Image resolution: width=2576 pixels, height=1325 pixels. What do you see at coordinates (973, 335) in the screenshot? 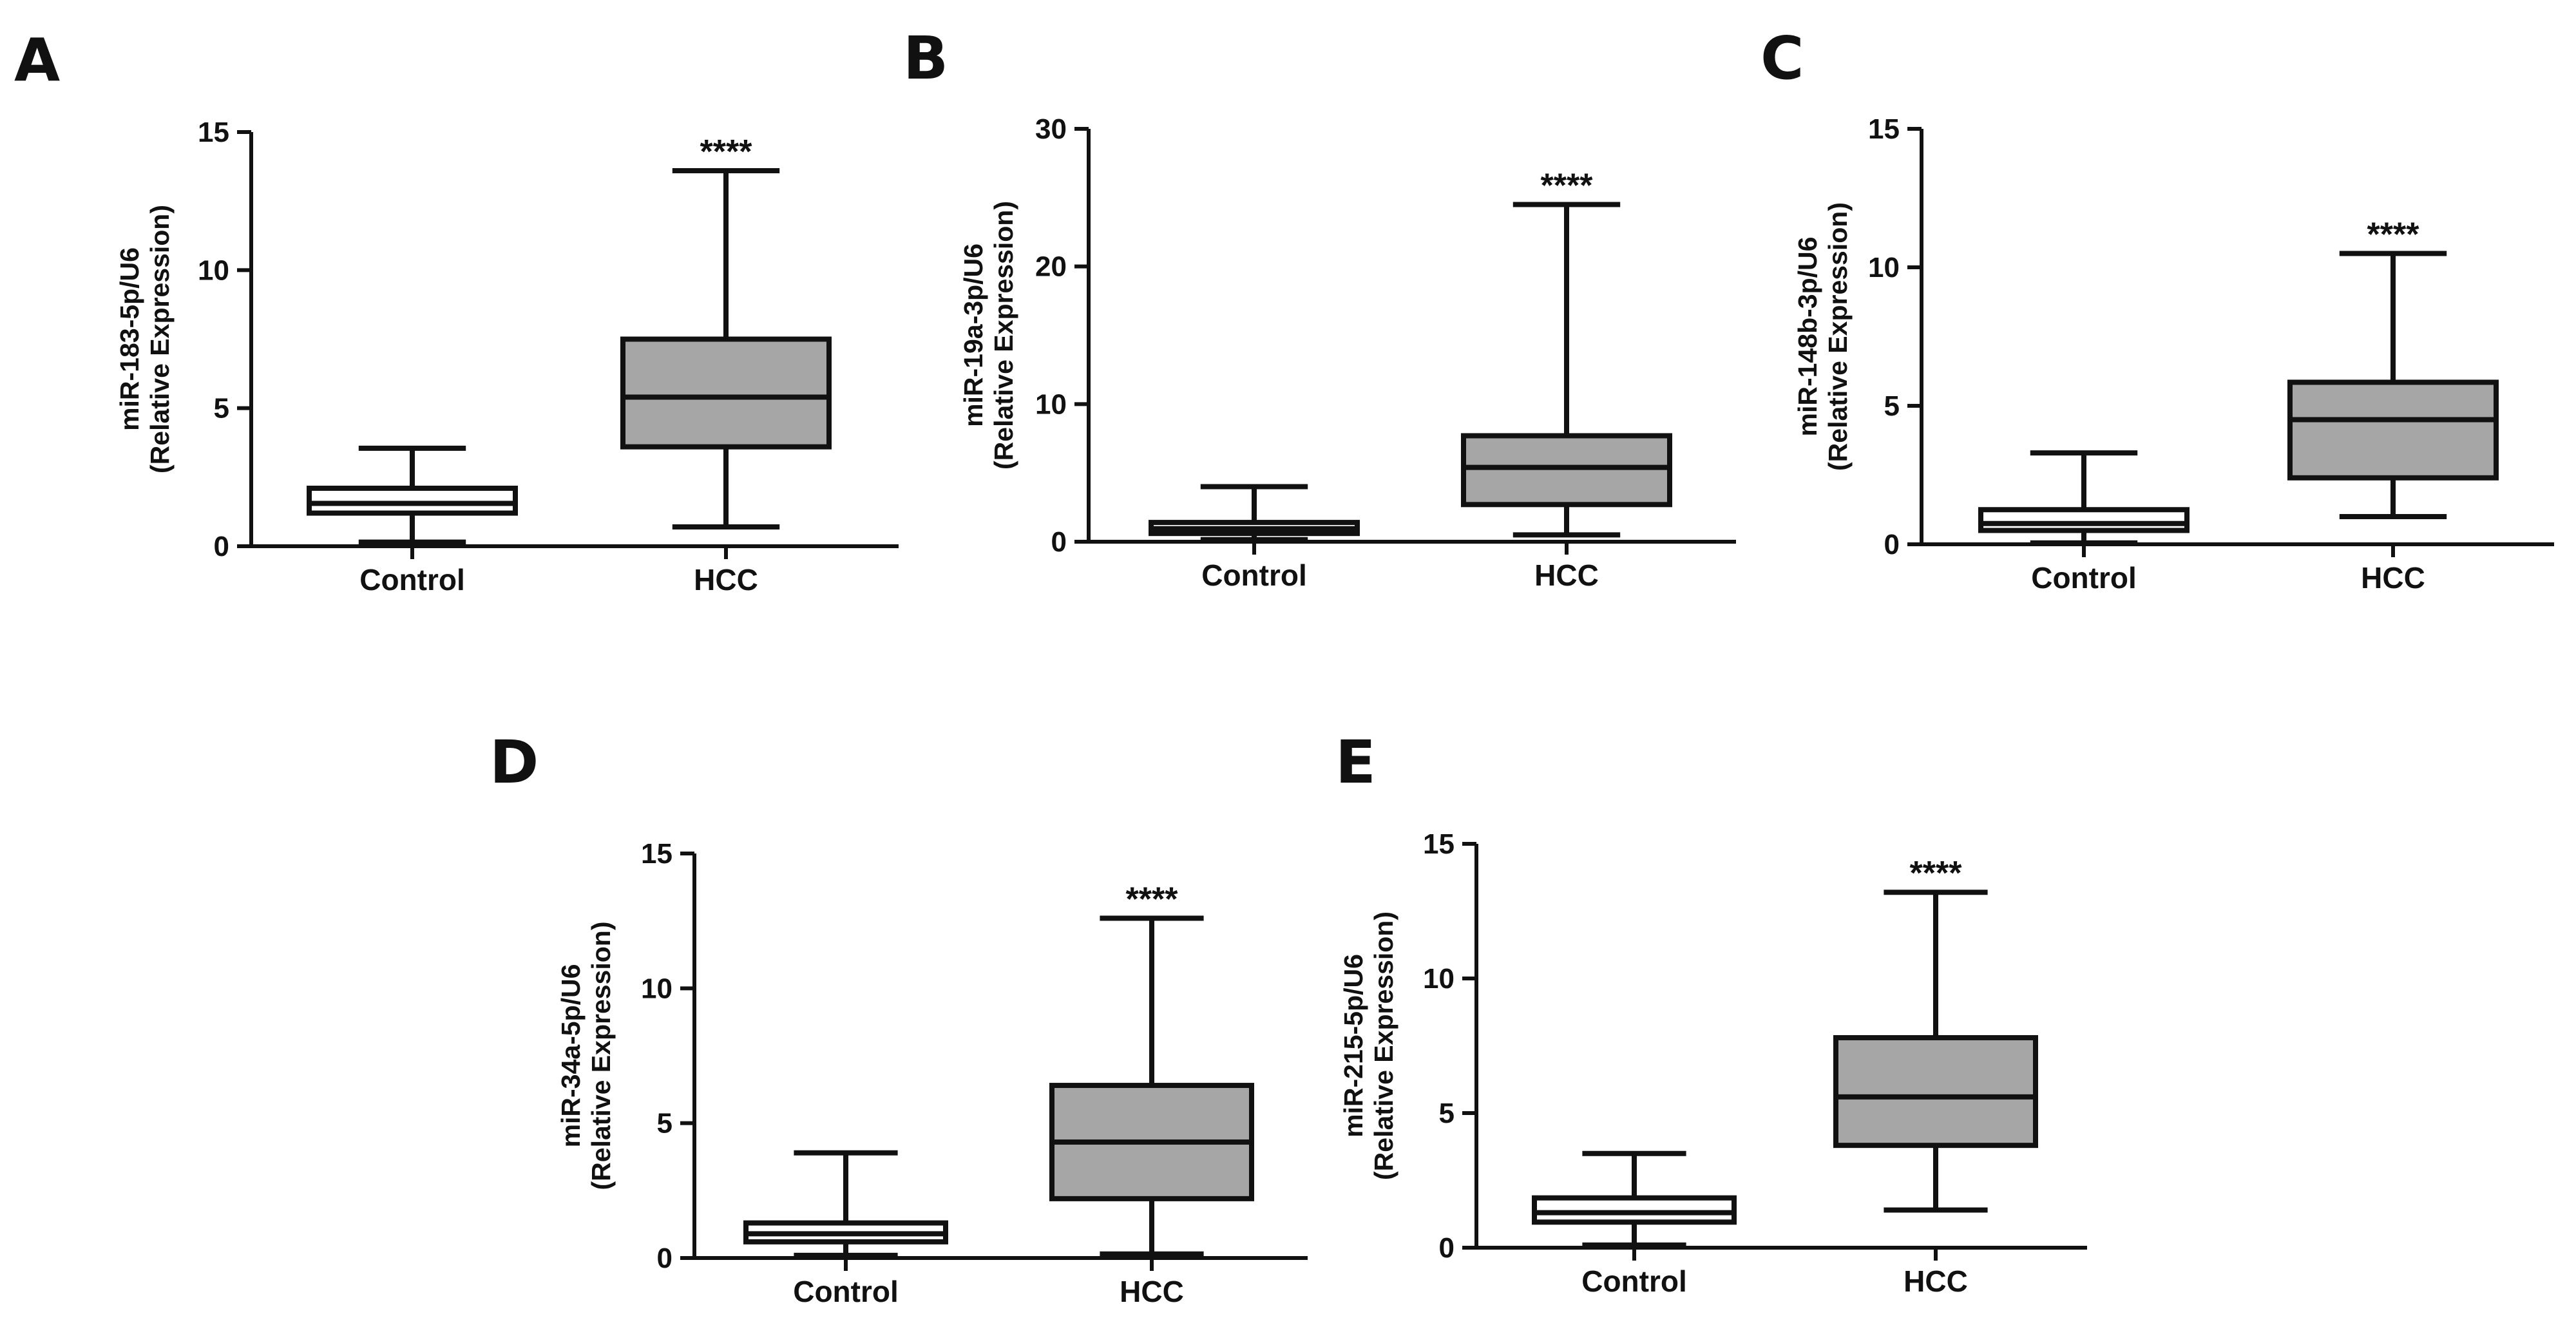
I see `y-axis-title: miR-19a-3p/U6` at bounding box center [973, 335].